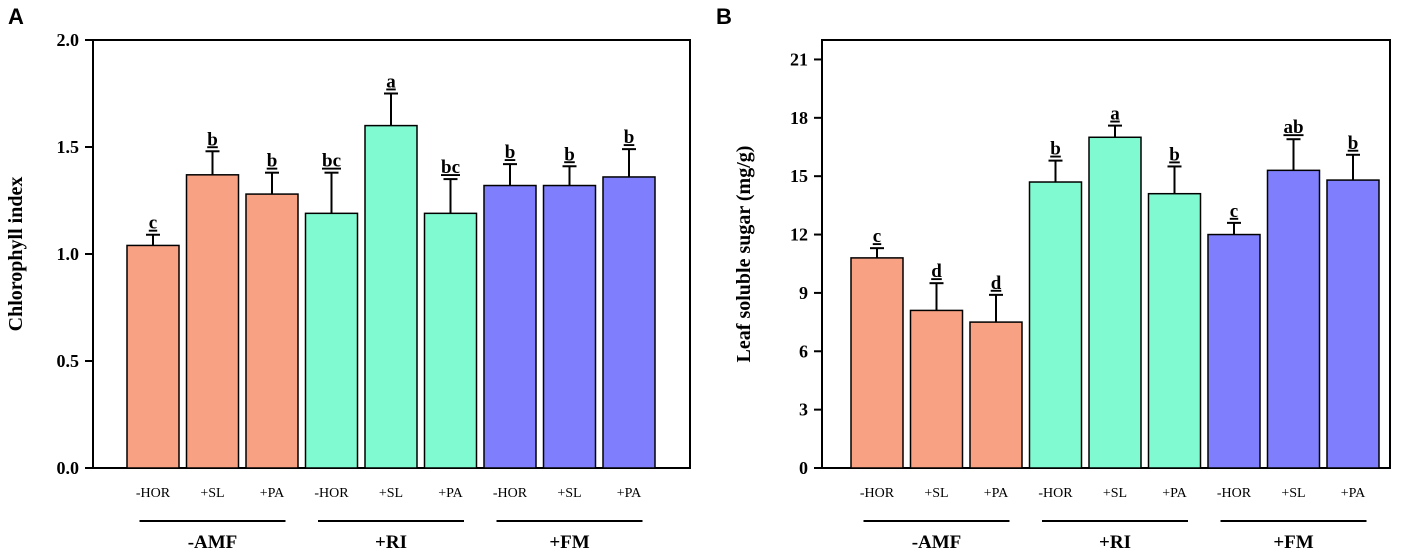 The width and height of the screenshot is (1417, 549). Describe the element at coordinates (68, 40) in the screenshot. I see `y-tick-label: 2.0` at that location.